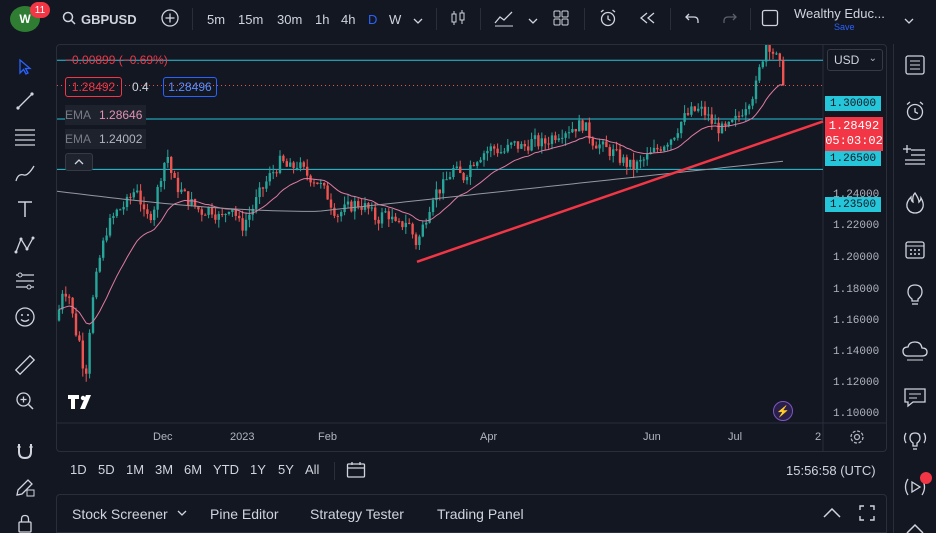 The height and width of the screenshot is (533, 936). I want to click on replay-button, so click(647, 19).